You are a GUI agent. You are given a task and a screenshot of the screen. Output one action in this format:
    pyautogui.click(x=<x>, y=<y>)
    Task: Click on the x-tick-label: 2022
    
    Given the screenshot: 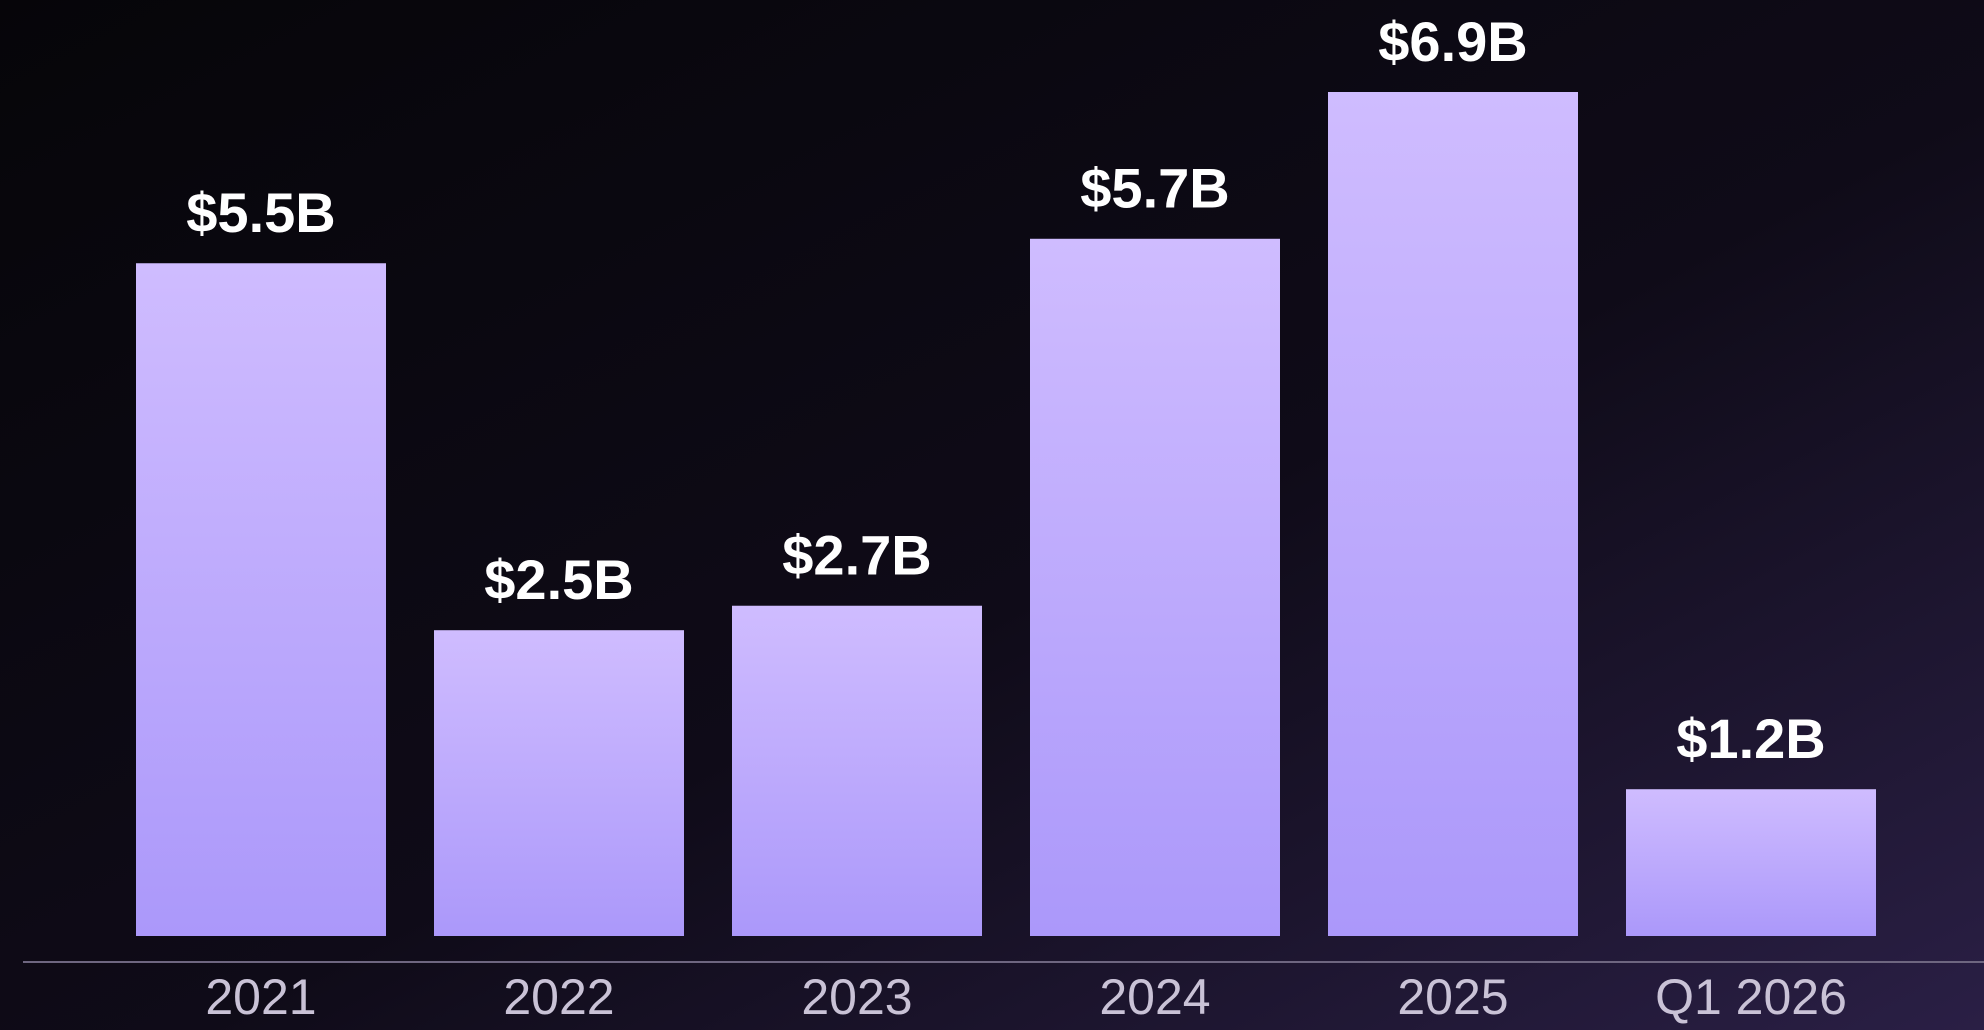 What is the action you would take?
    pyautogui.click(x=558, y=997)
    